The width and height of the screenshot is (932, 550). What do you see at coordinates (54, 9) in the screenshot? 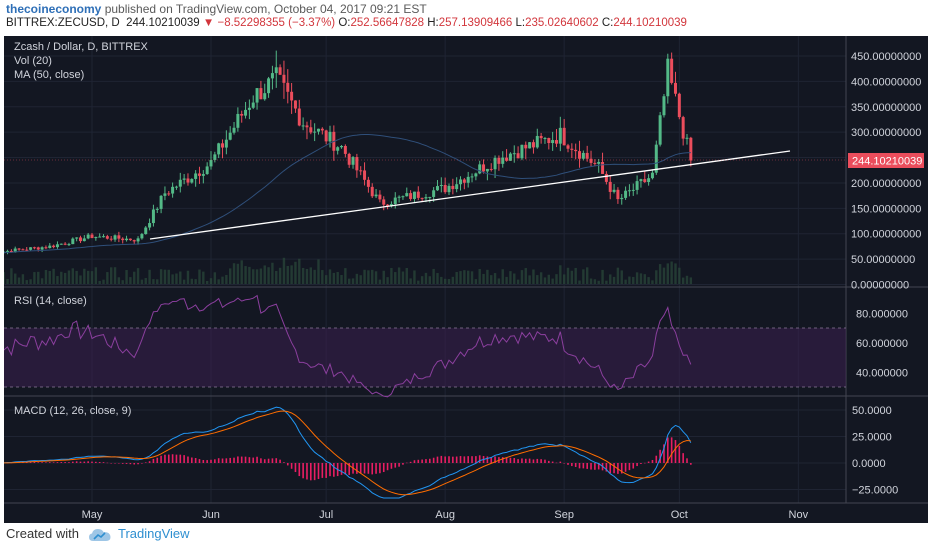
I see `author-link: thecoineconomy` at bounding box center [54, 9].